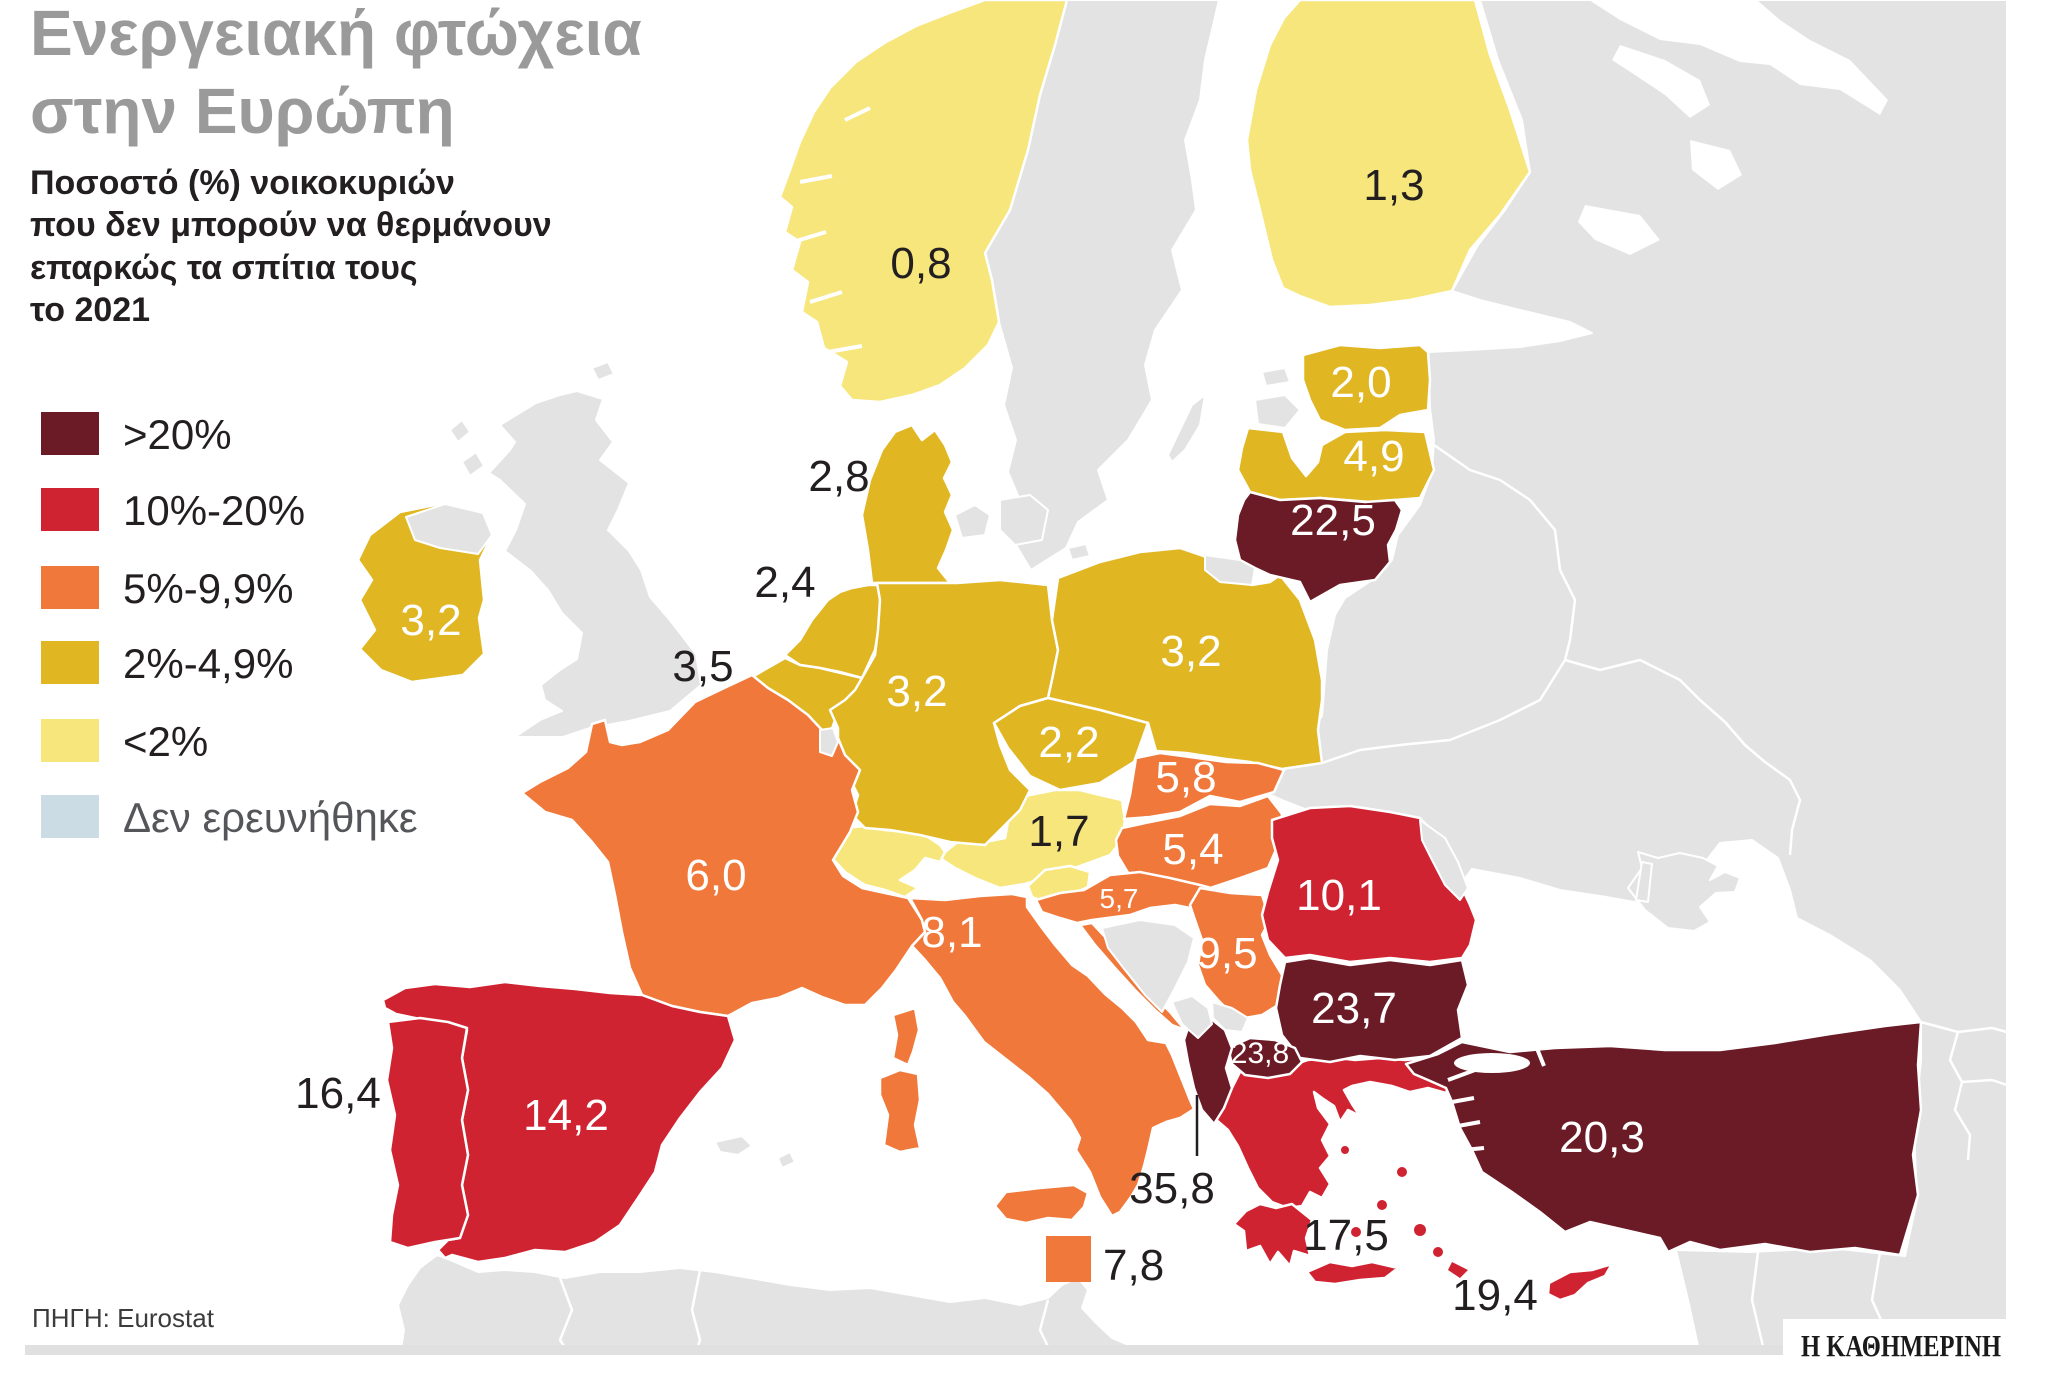 The image size is (2048, 1393). What do you see at coordinates (1495, 1295) in the screenshot?
I see `svg-text: 19,4` at bounding box center [1495, 1295].